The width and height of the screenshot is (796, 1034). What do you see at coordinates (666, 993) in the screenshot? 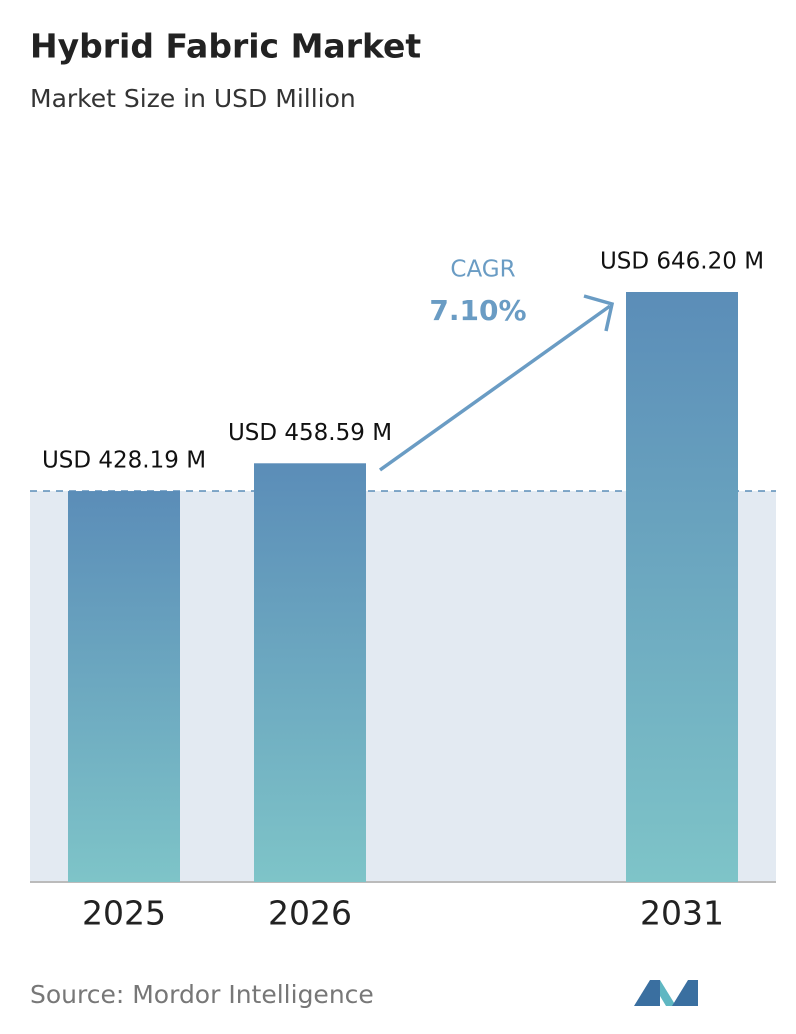
I see `logo` at bounding box center [666, 993].